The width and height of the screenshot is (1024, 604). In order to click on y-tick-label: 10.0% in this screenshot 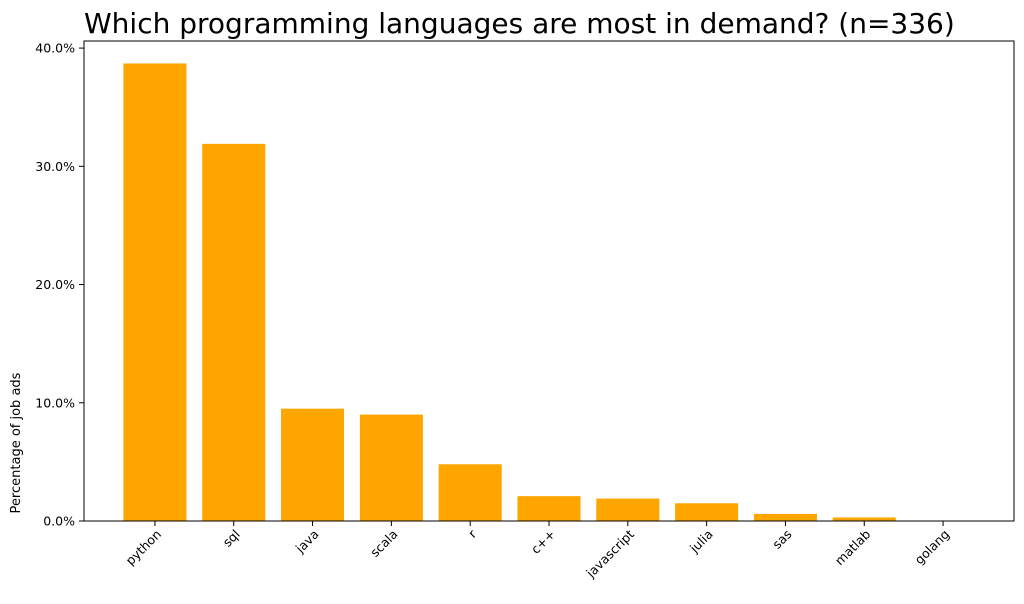, I will do `click(55, 402)`.